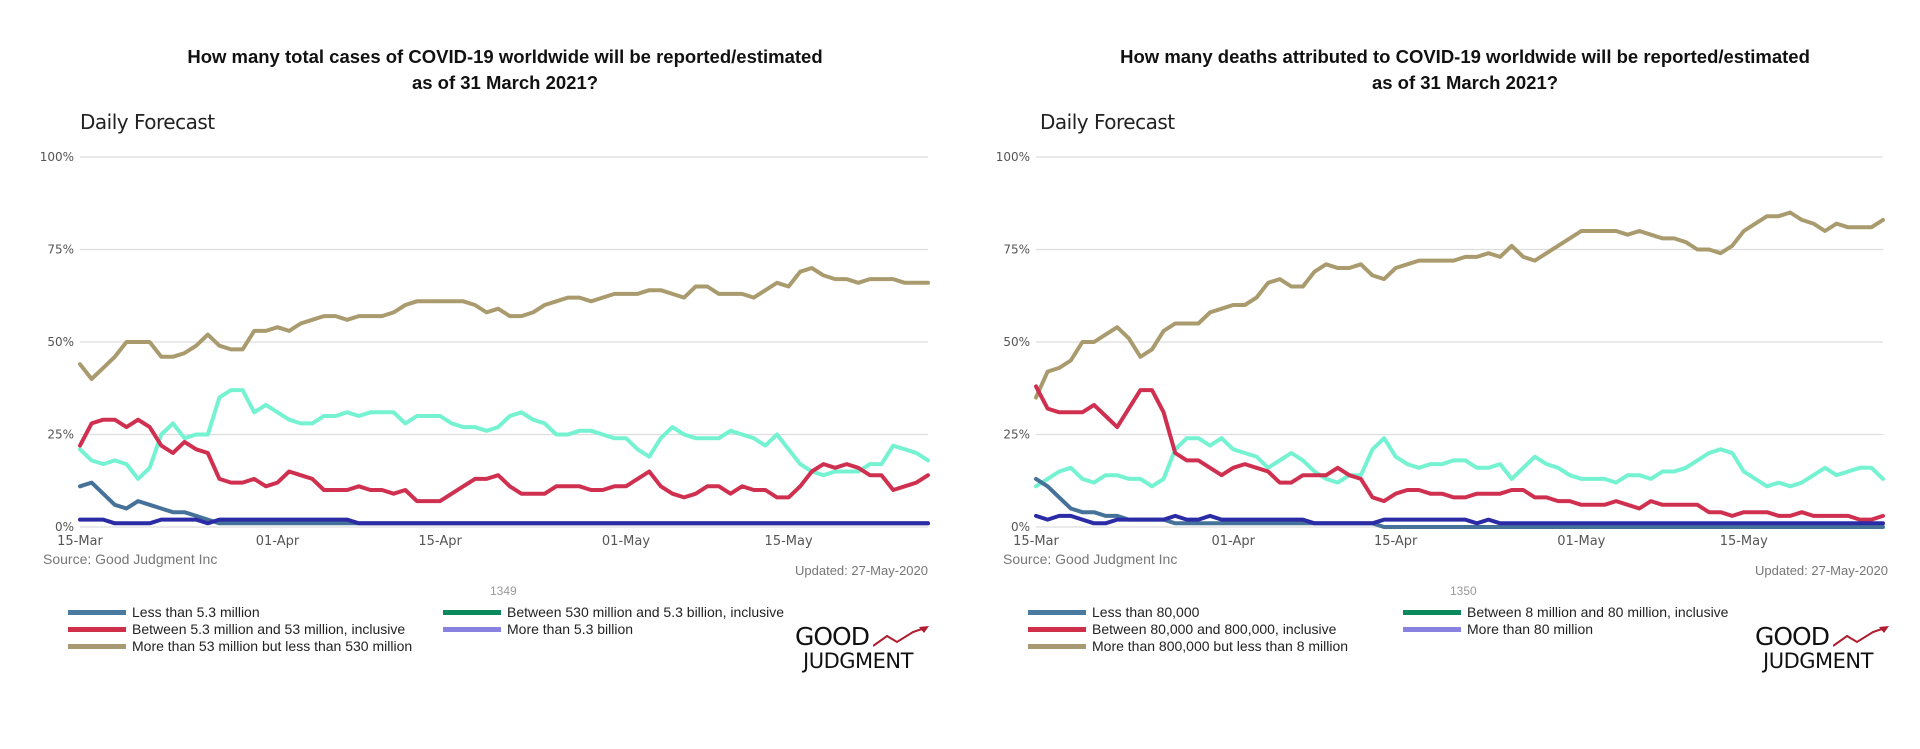 This screenshot has height=749, width=1920. What do you see at coordinates (196, 612) in the screenshot?
I see `legend-label: Less than 5.3 million` at bounding box center [196, 612].